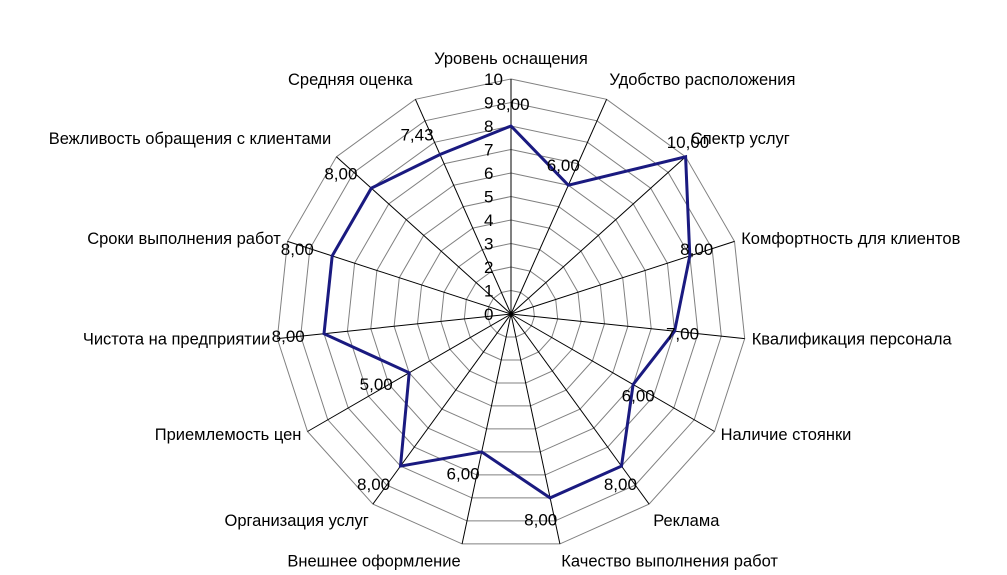 The height and width of the screenshot is (575, 1007). I want to click on tick-label: 4, so click(488, 220).